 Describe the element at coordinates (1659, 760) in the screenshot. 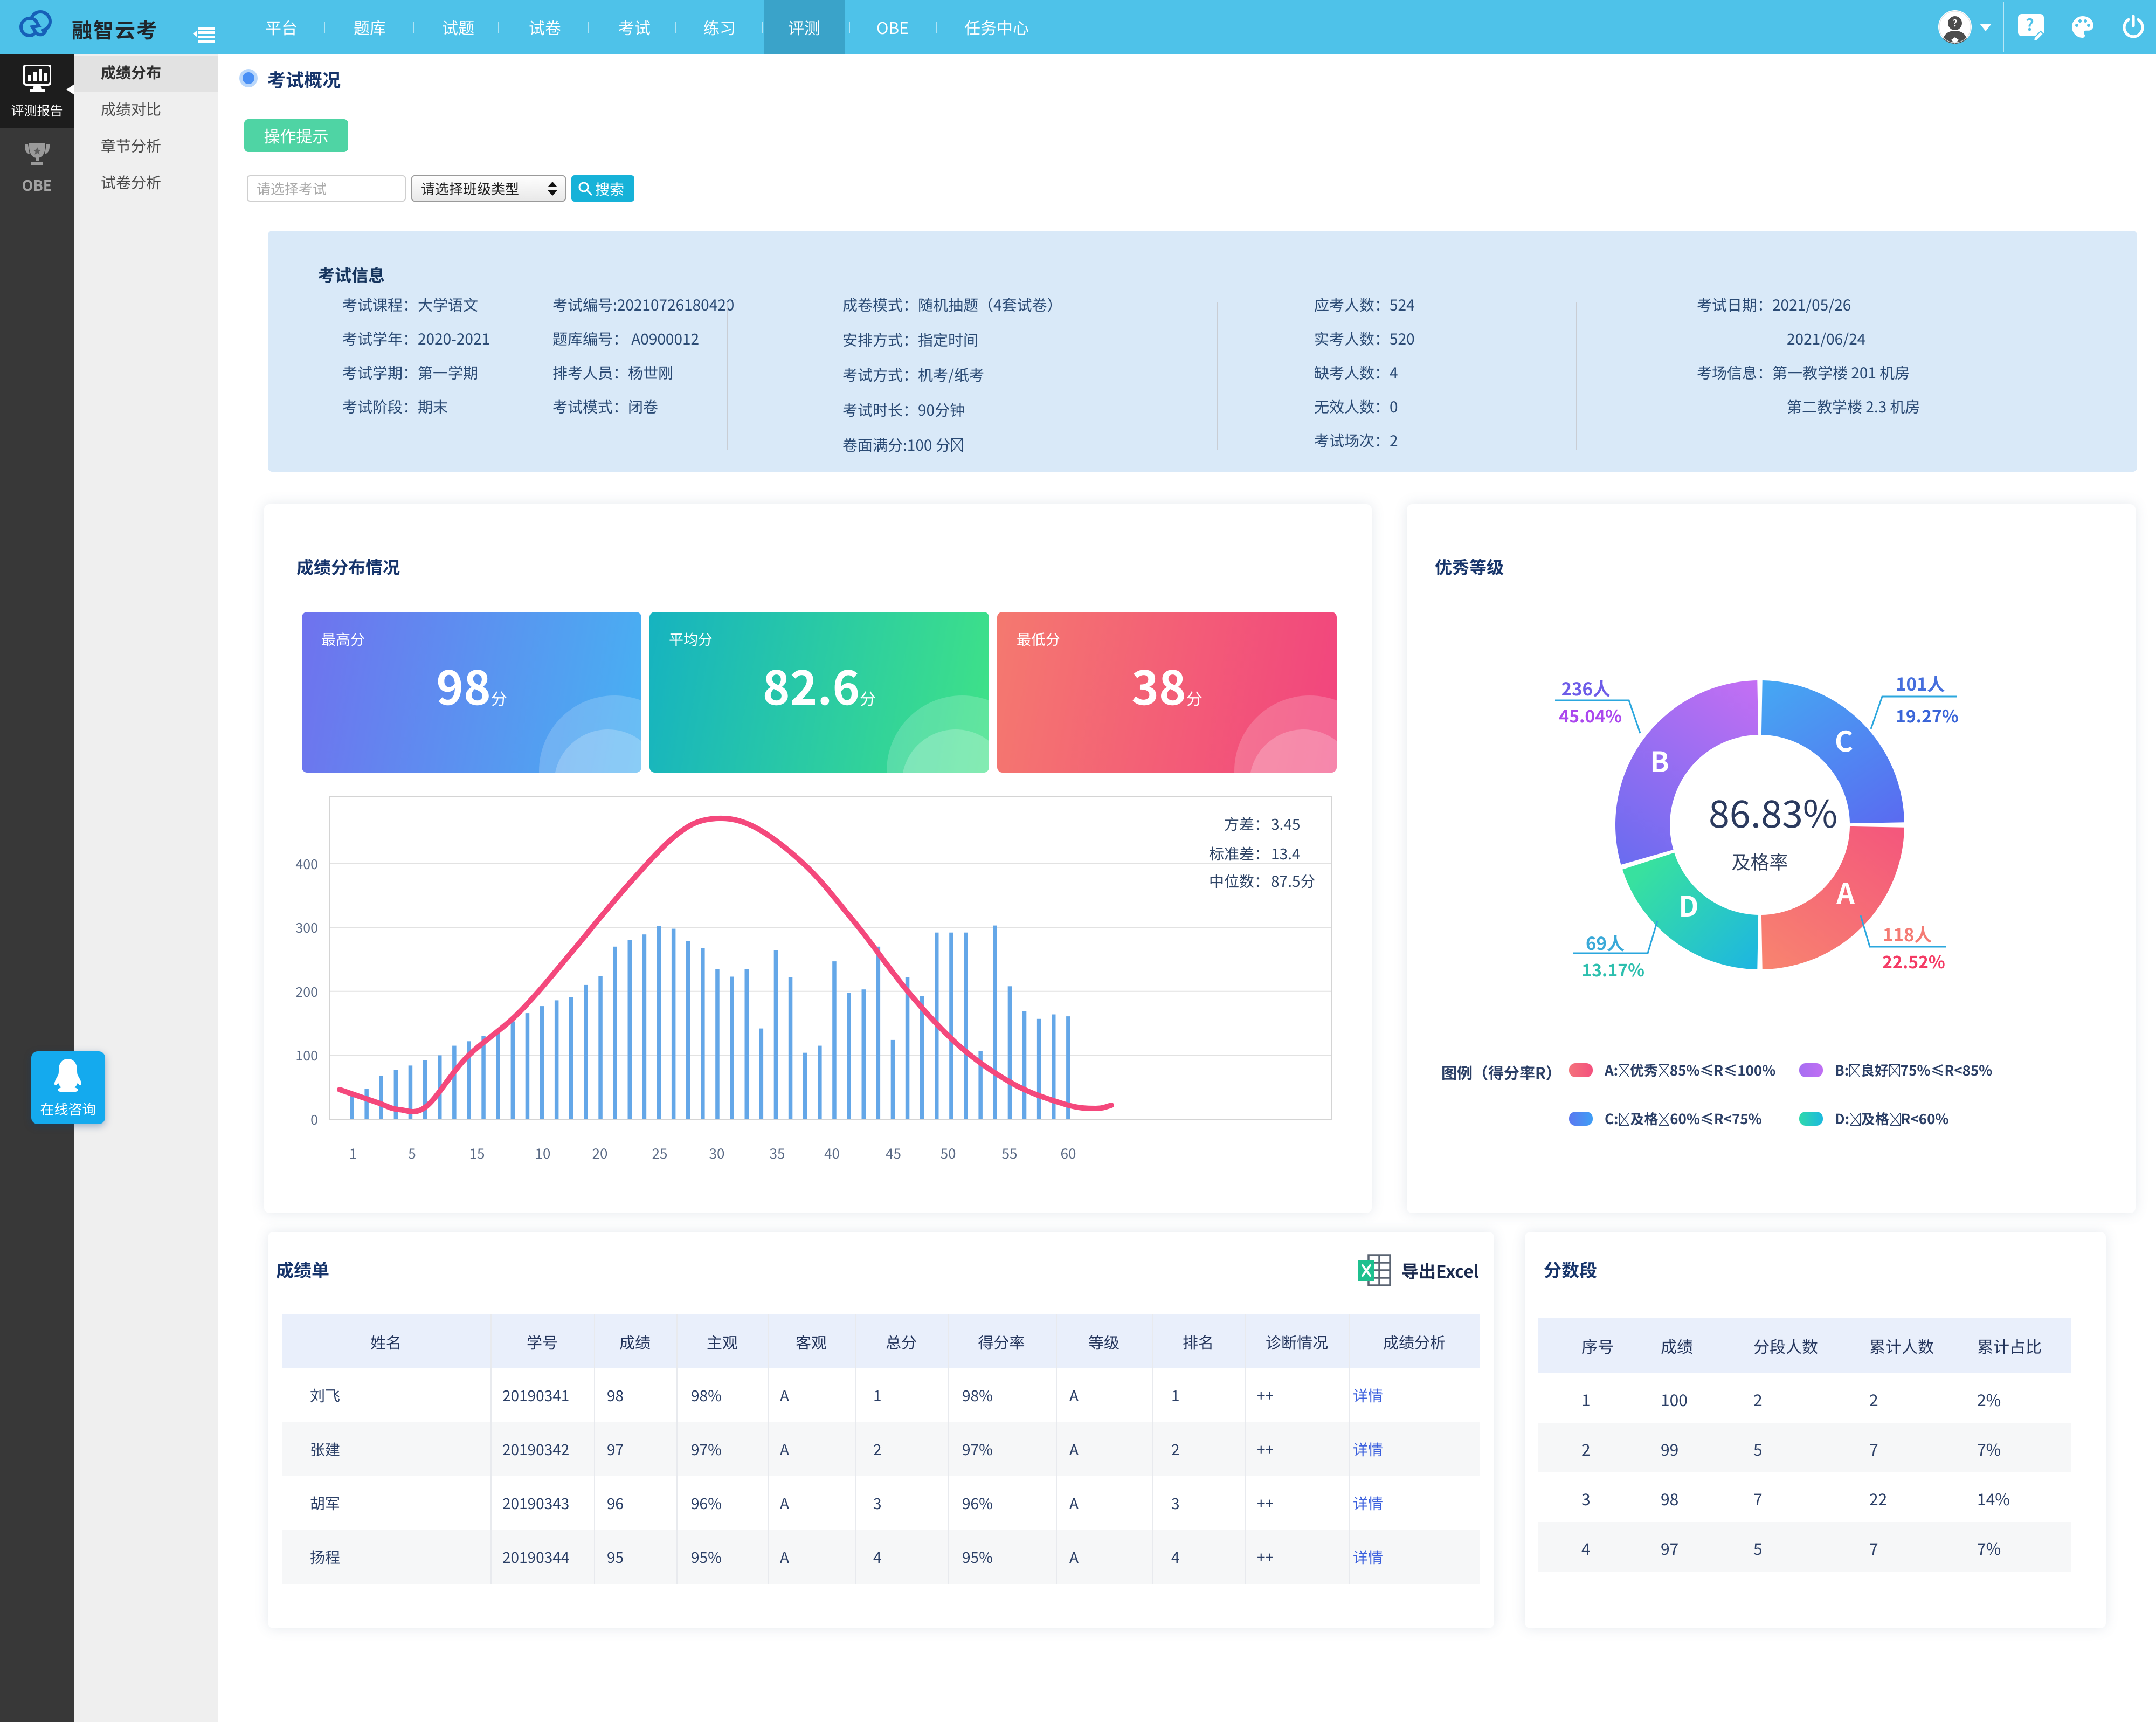

I see `svg-text: B` at that location.